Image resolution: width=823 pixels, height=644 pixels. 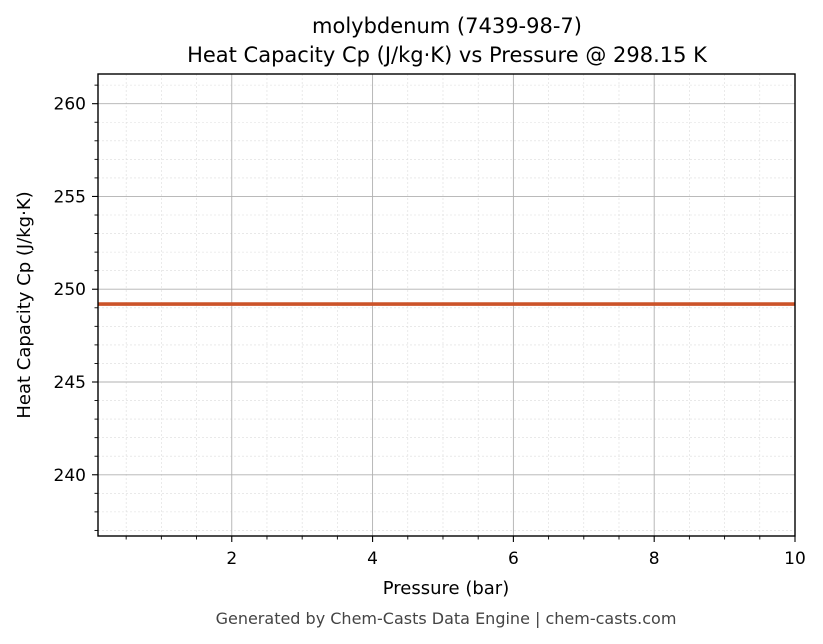 What do you see at coordinates (465, 552) in the screenshot?
I see `x-axis-ticks: 2 4 6 8 10` at bounding box center [465, 552].